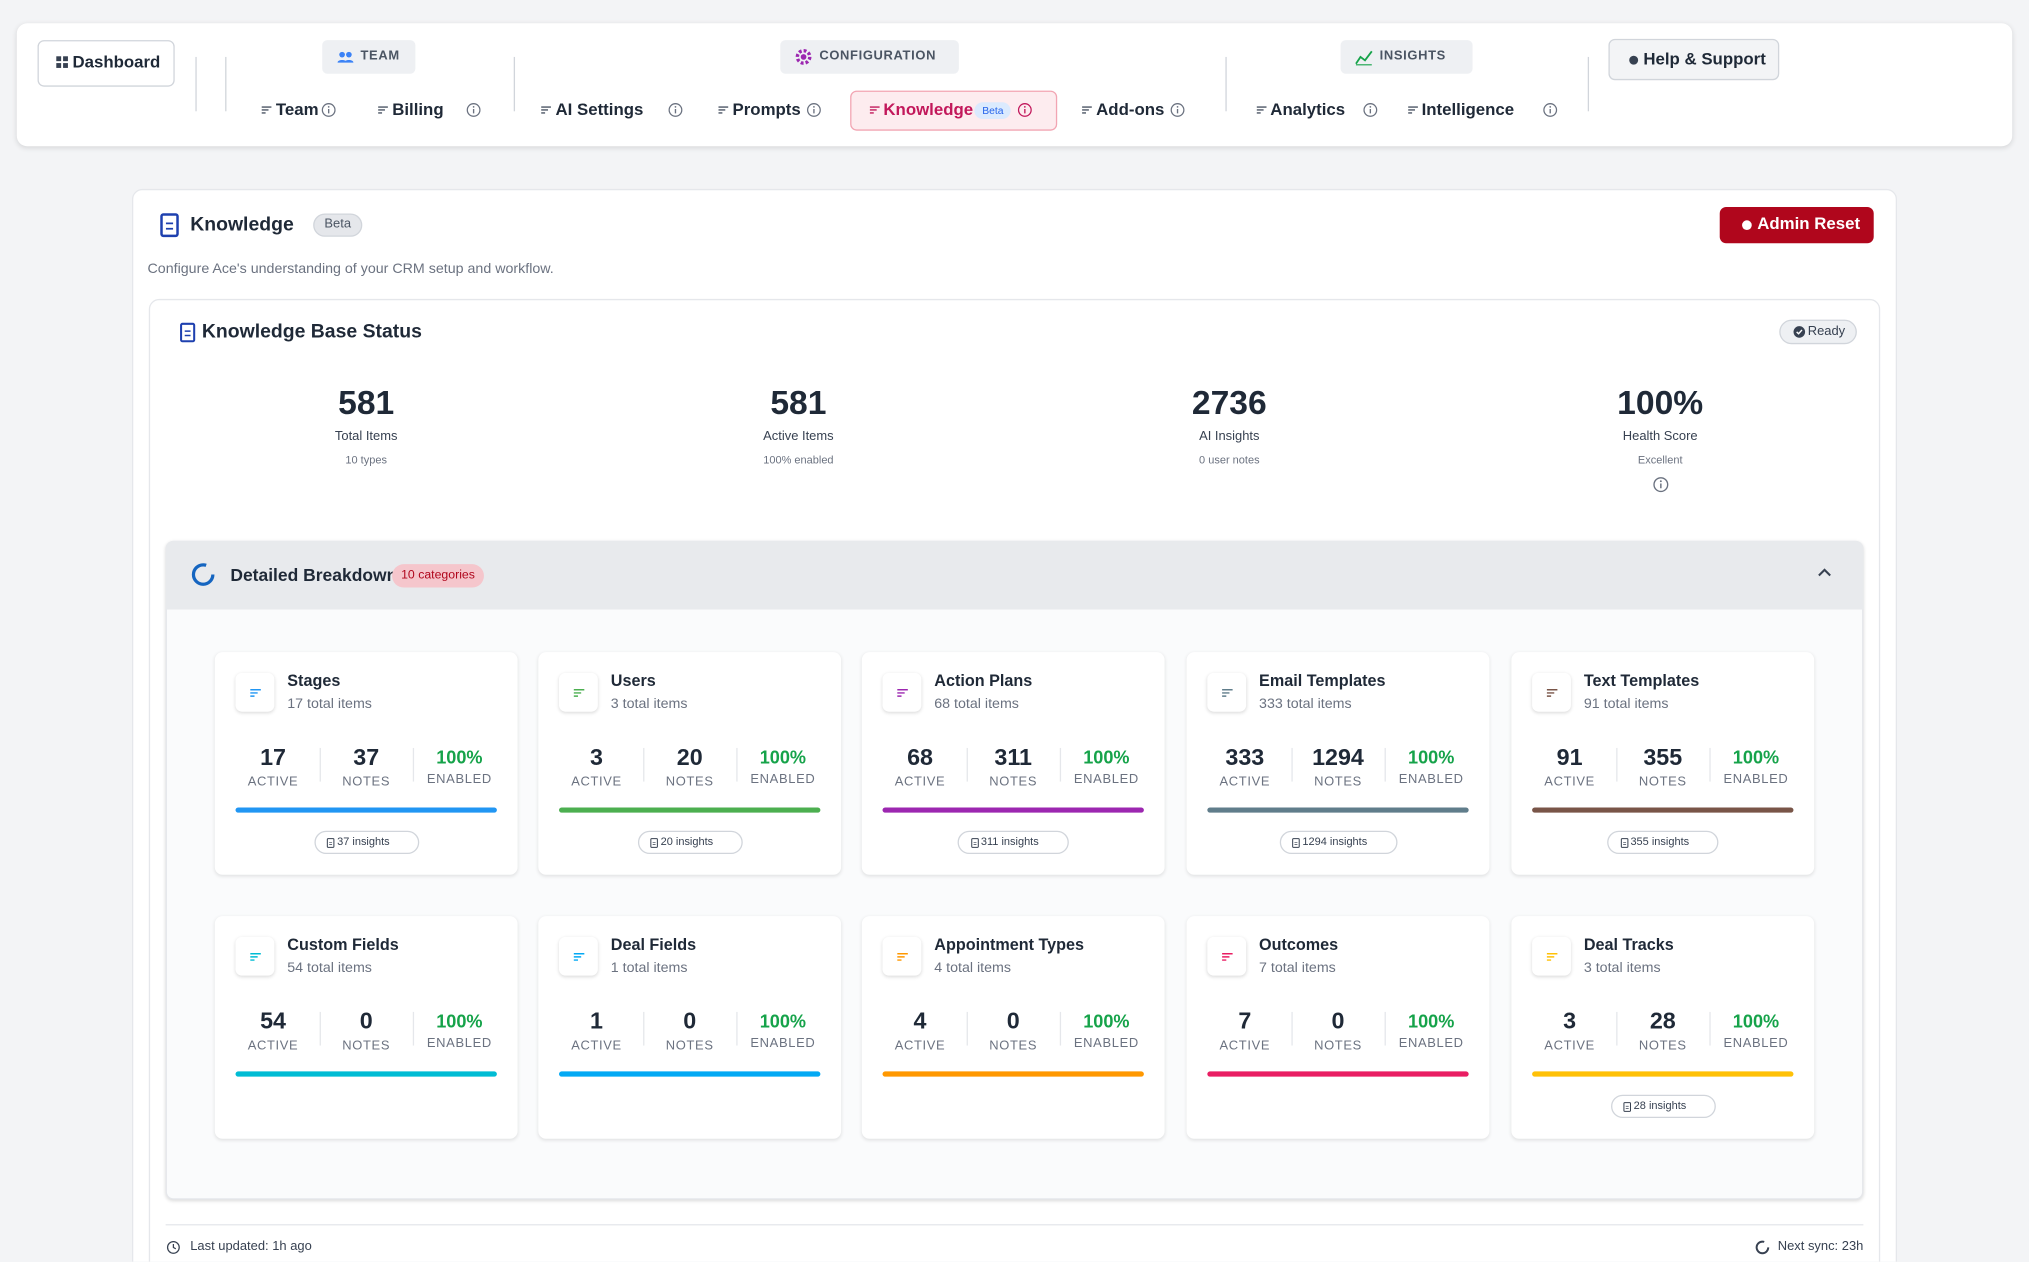 The width and height of the screenshot is (2029, 1262). What do you see at coordinates (1299, 945) in the screenshot?
I see `category-name: Outcomes` at bounding box center [1299, 945].